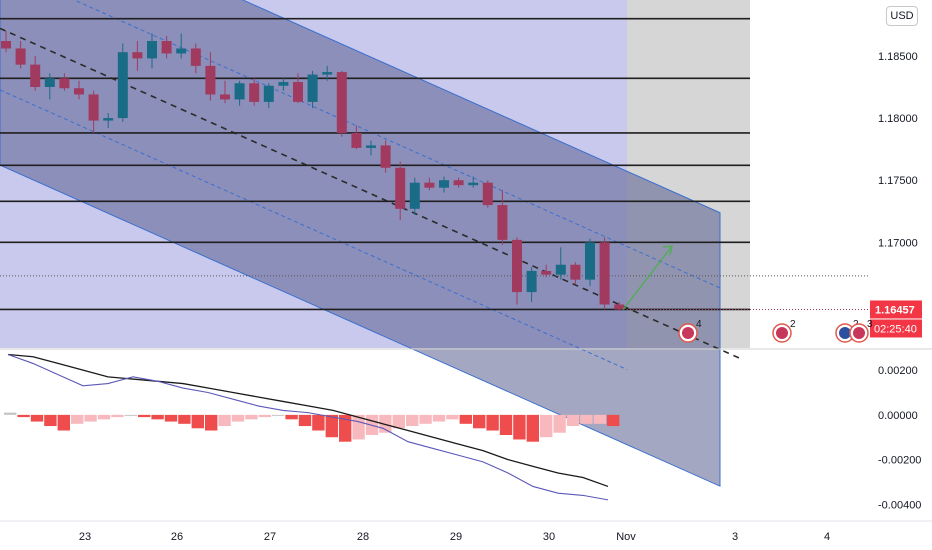 The image size is (932, 550). Describe the element at coordinates (902, 16) in the screenshot. I see `currency-button: USD` at that location.